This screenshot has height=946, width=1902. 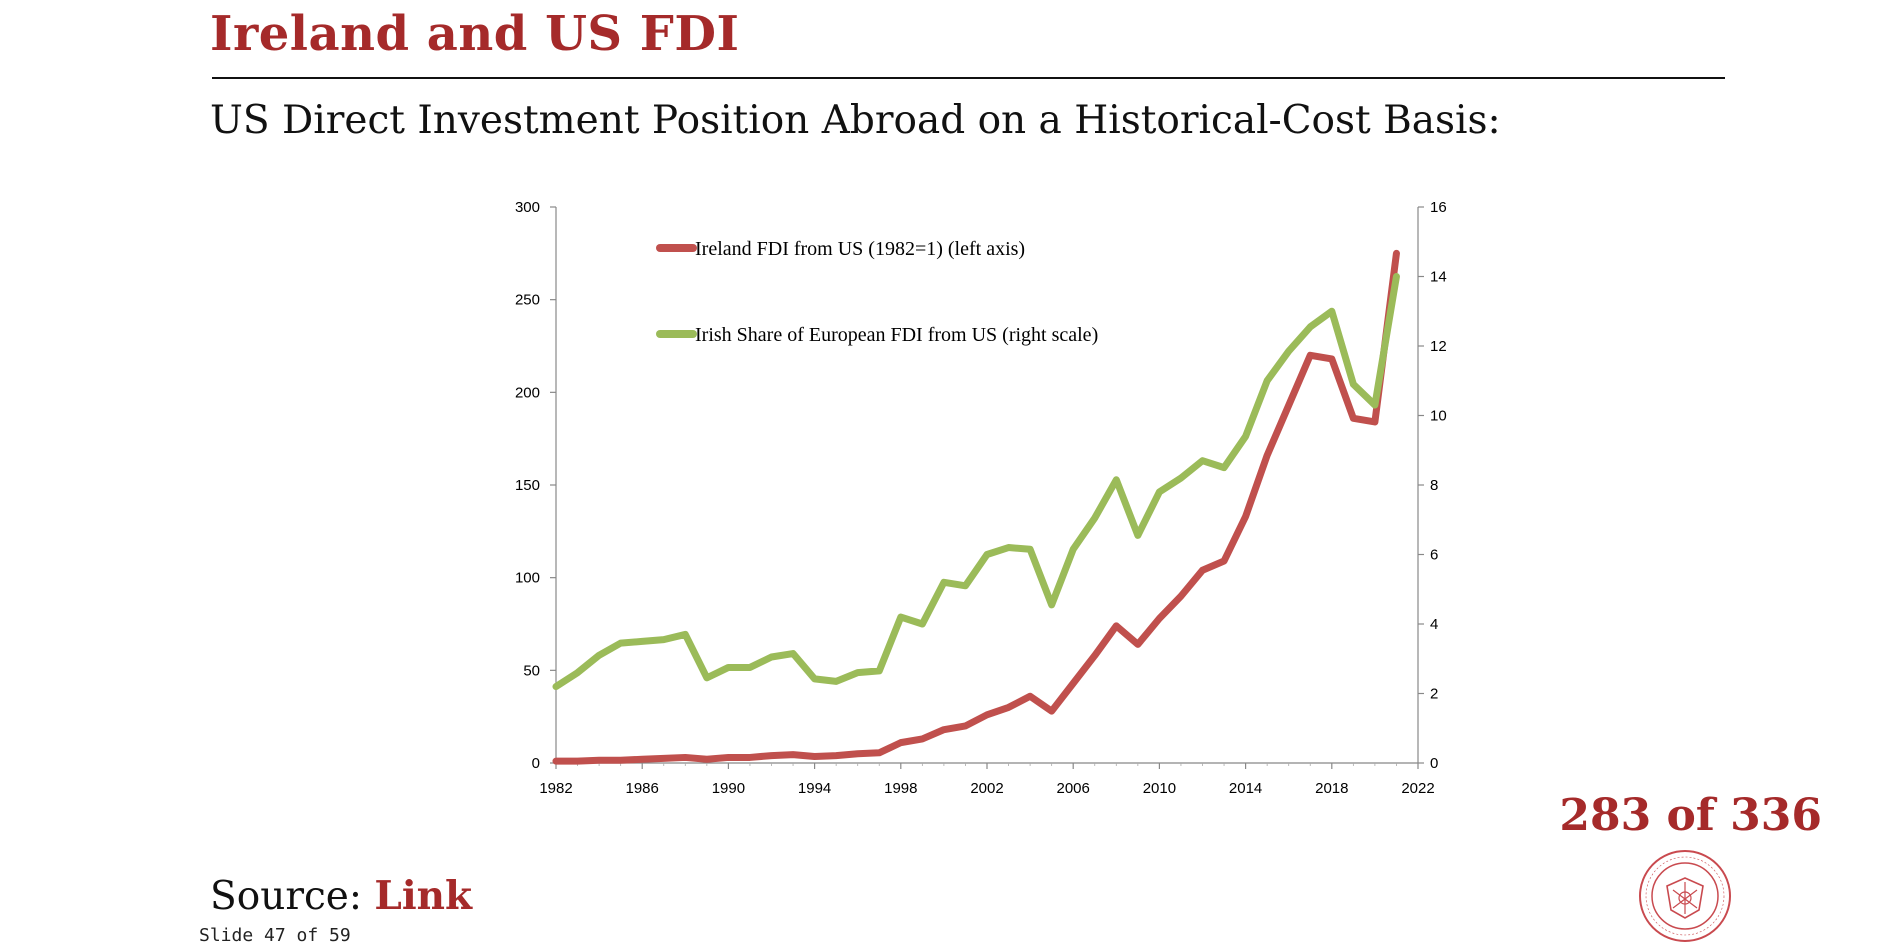 I want to click on y-right-tick-label: 2, so click(x=1434, y=694).